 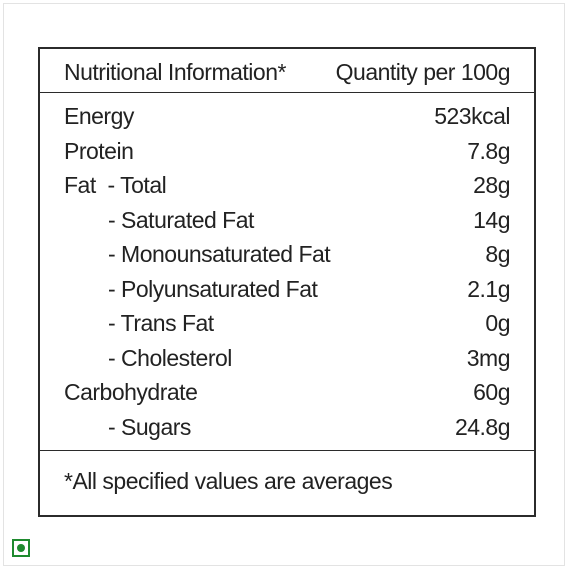 I want to click on veg-mark-dot, so click(x=21, y=548).